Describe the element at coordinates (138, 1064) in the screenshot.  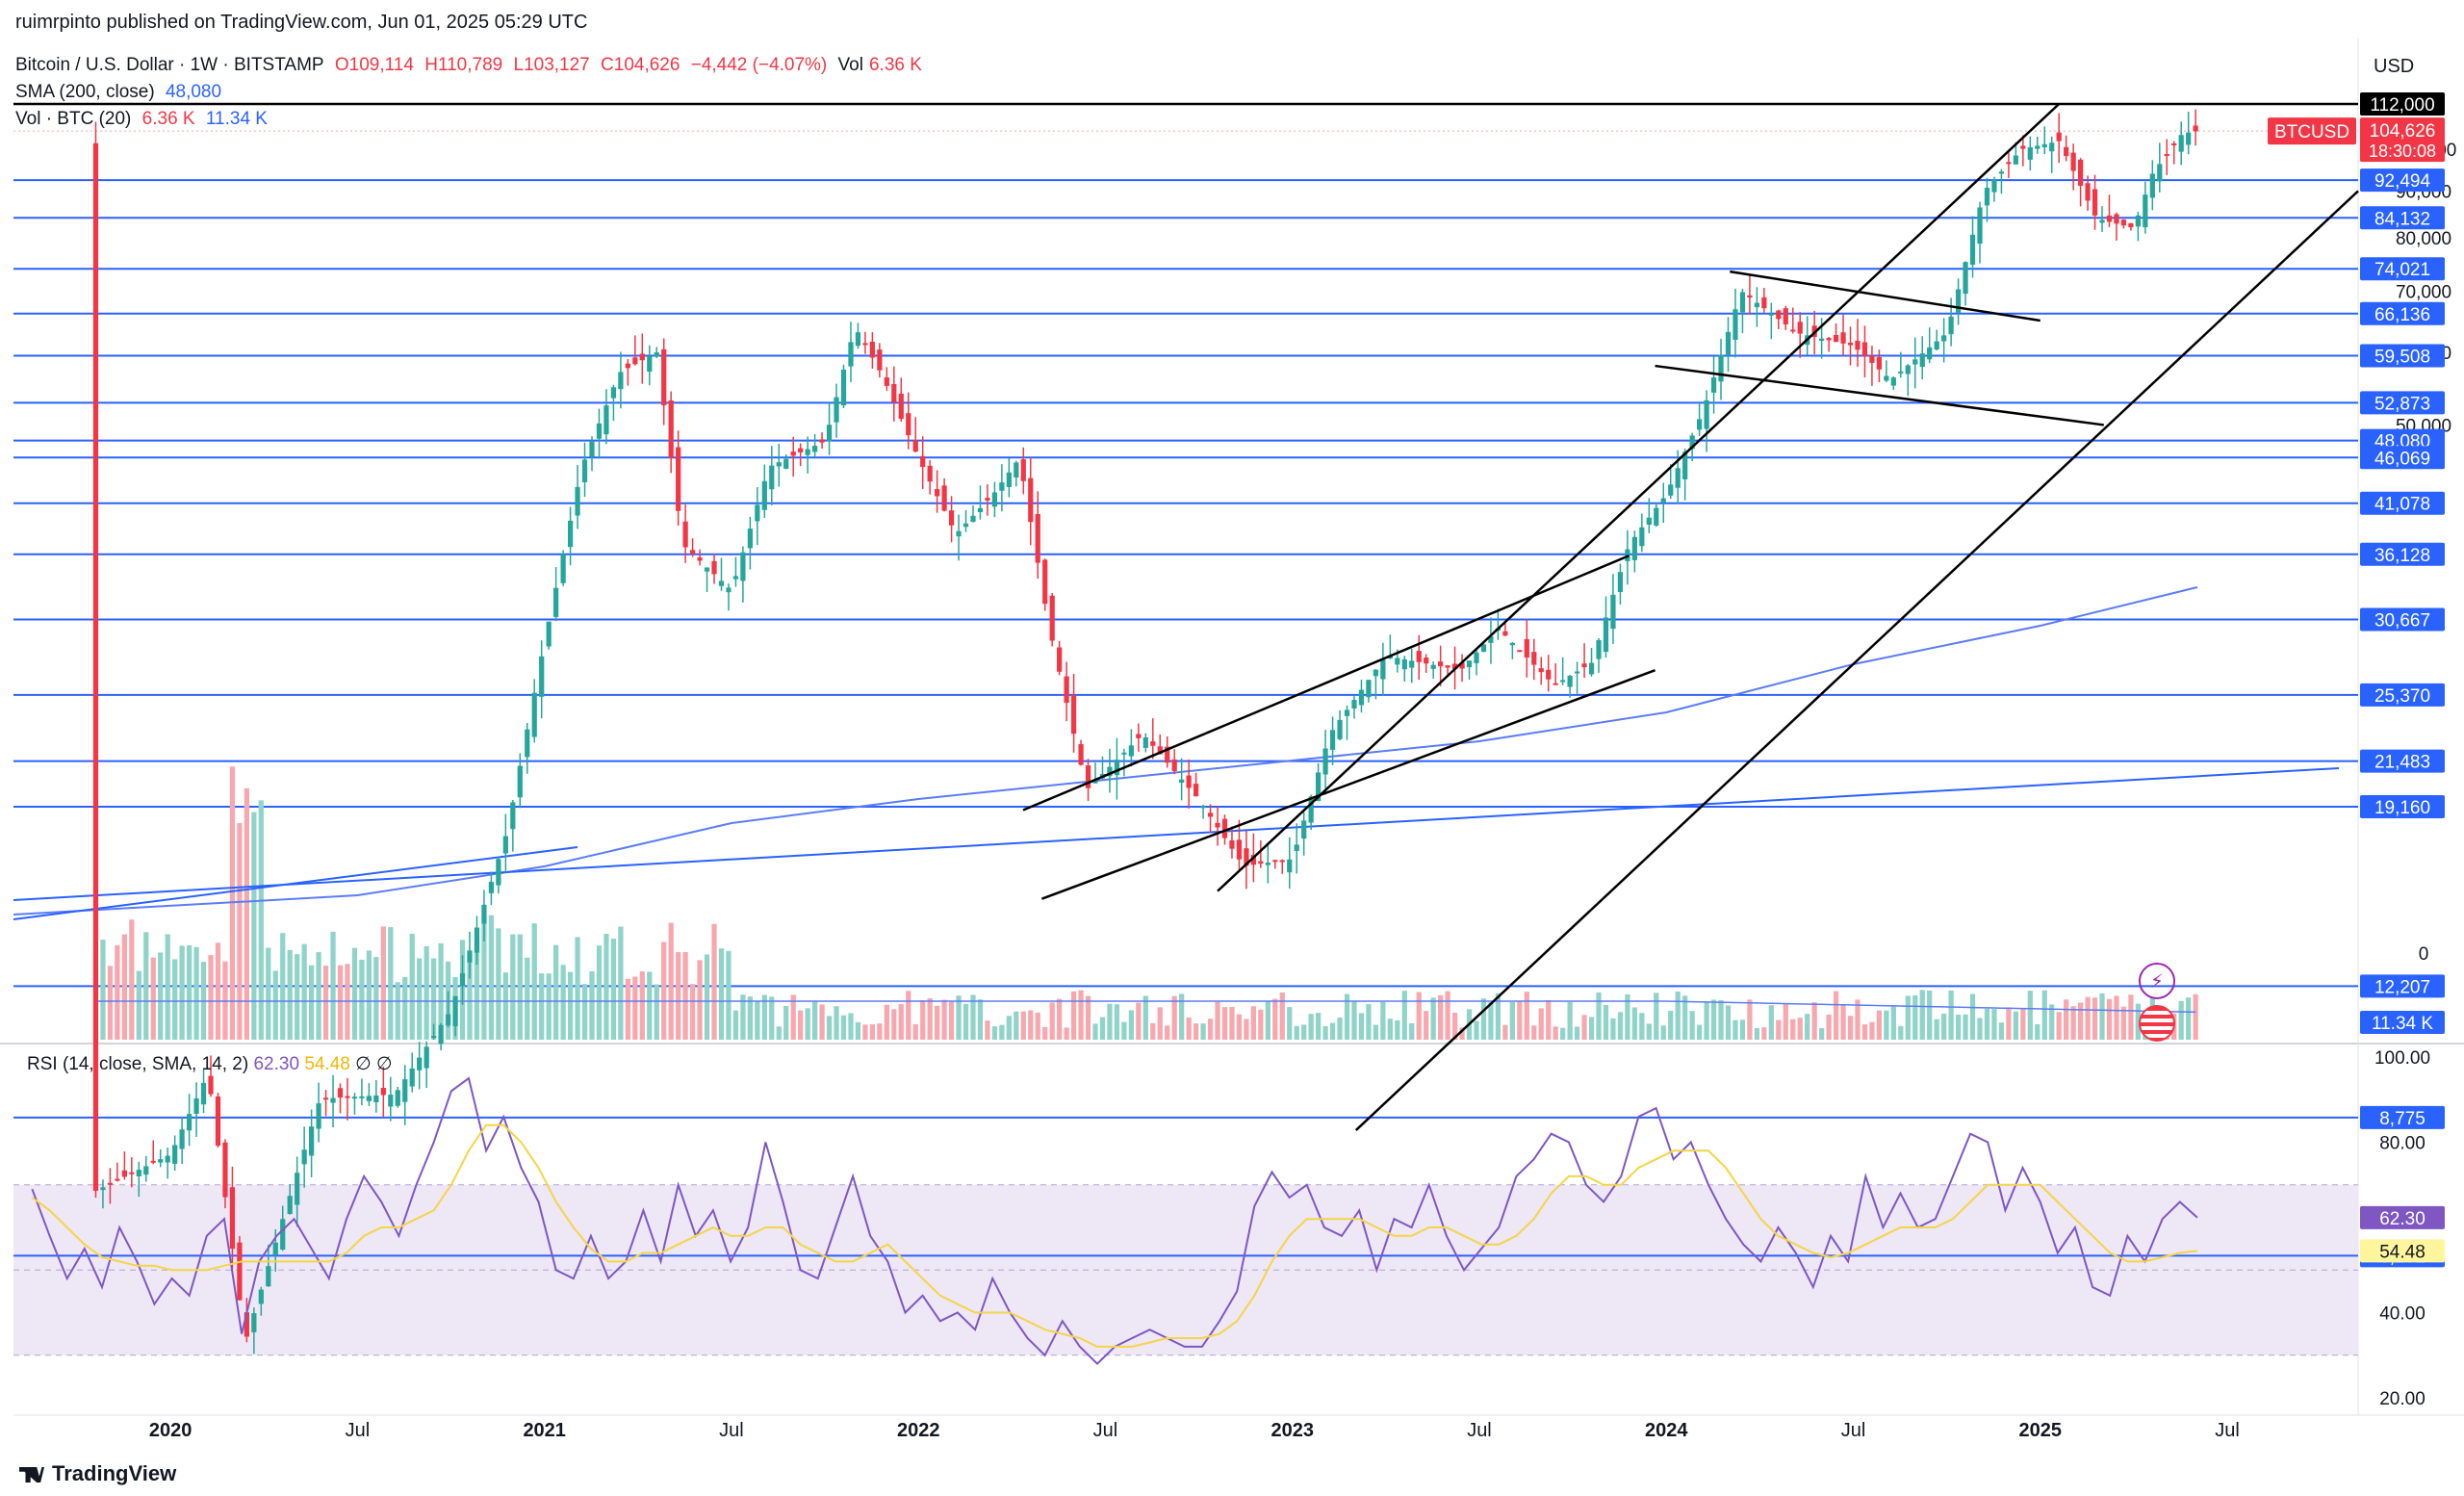
I see `rsi-label: RSI (14, close, SMA, 14, 2)` at that location.